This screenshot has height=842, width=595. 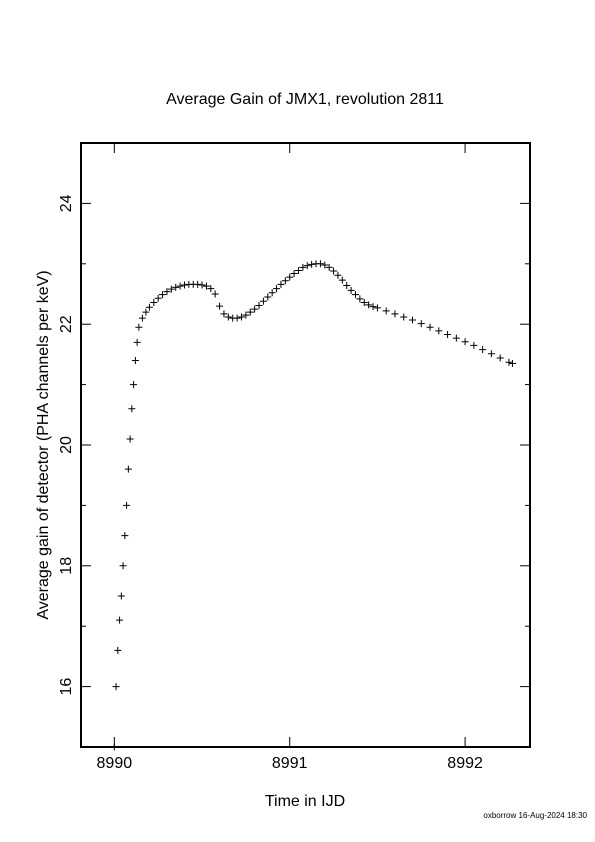 I want to click on y-tick-label: 24, so click(x=66, y=203).